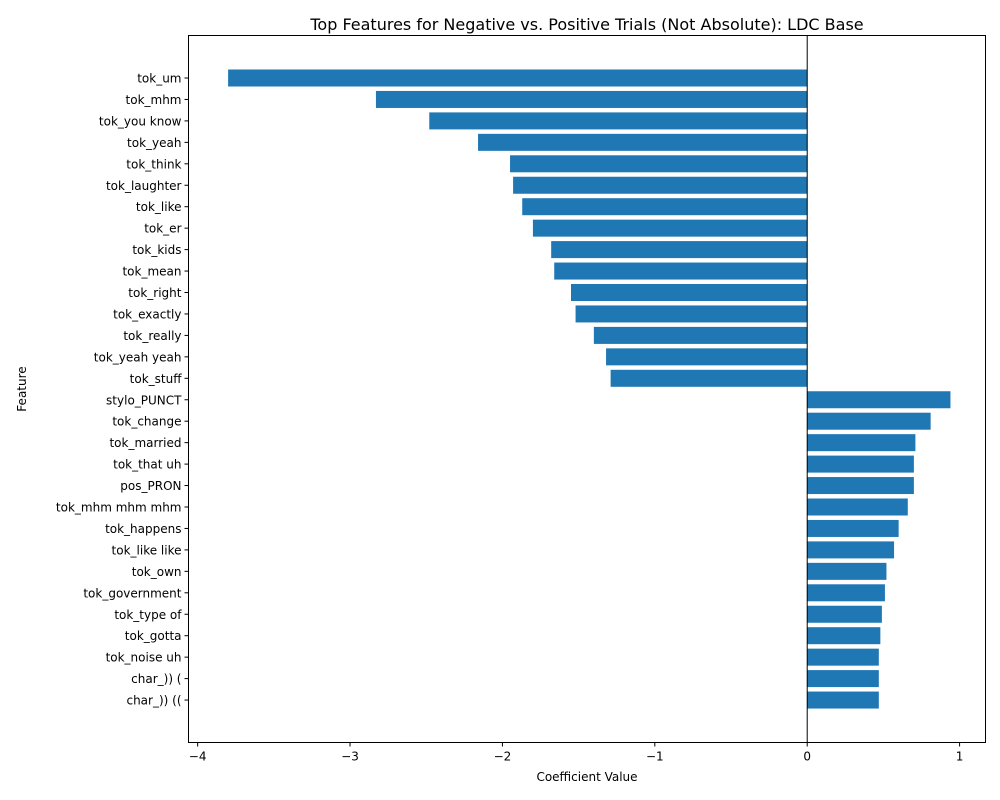 This screenshot has height=800, width=1000. I want to click on y-tick-label: tok_mhm mhm mhm, so click(119, 508).